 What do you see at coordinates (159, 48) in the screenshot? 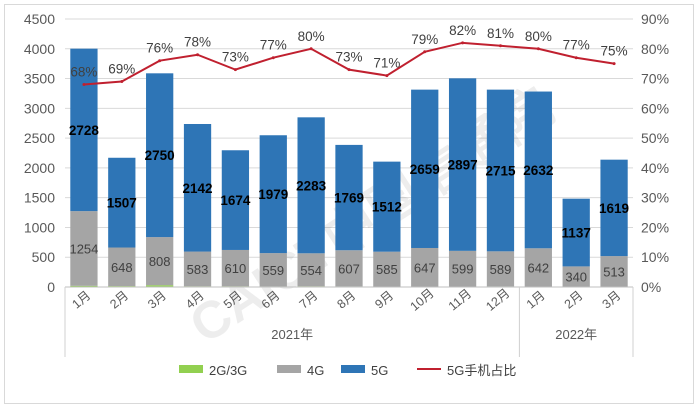
I see `ratio-data-label: 76%` at bounding box center [159, 48].